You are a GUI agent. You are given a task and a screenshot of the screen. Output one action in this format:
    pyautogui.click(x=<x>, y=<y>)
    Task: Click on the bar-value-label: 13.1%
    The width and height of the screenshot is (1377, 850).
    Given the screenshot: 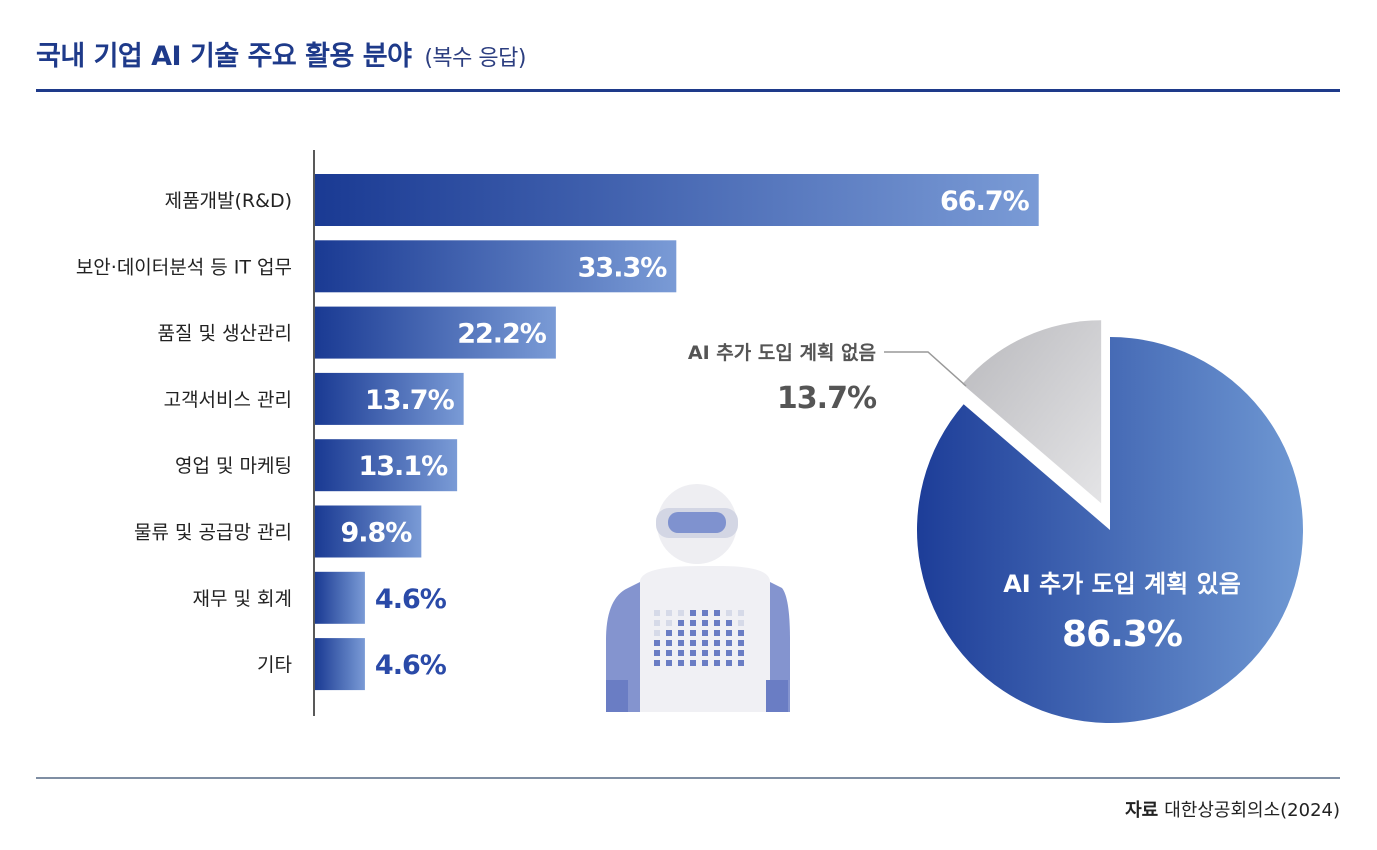 What is the action you would take?
    pyautogui.click(x=403, y=466)
    